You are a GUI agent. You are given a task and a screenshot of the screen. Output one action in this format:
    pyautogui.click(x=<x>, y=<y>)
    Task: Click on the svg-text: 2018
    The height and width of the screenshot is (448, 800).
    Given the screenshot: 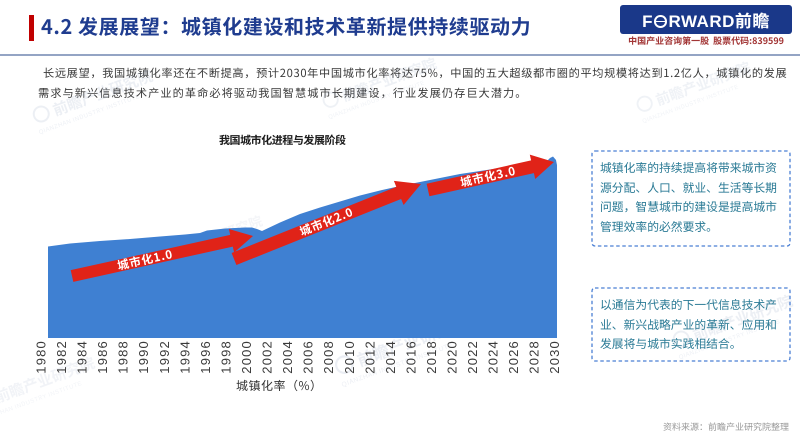 What is the action you would take?
    pyautogui.click(x=431, y=357)
    